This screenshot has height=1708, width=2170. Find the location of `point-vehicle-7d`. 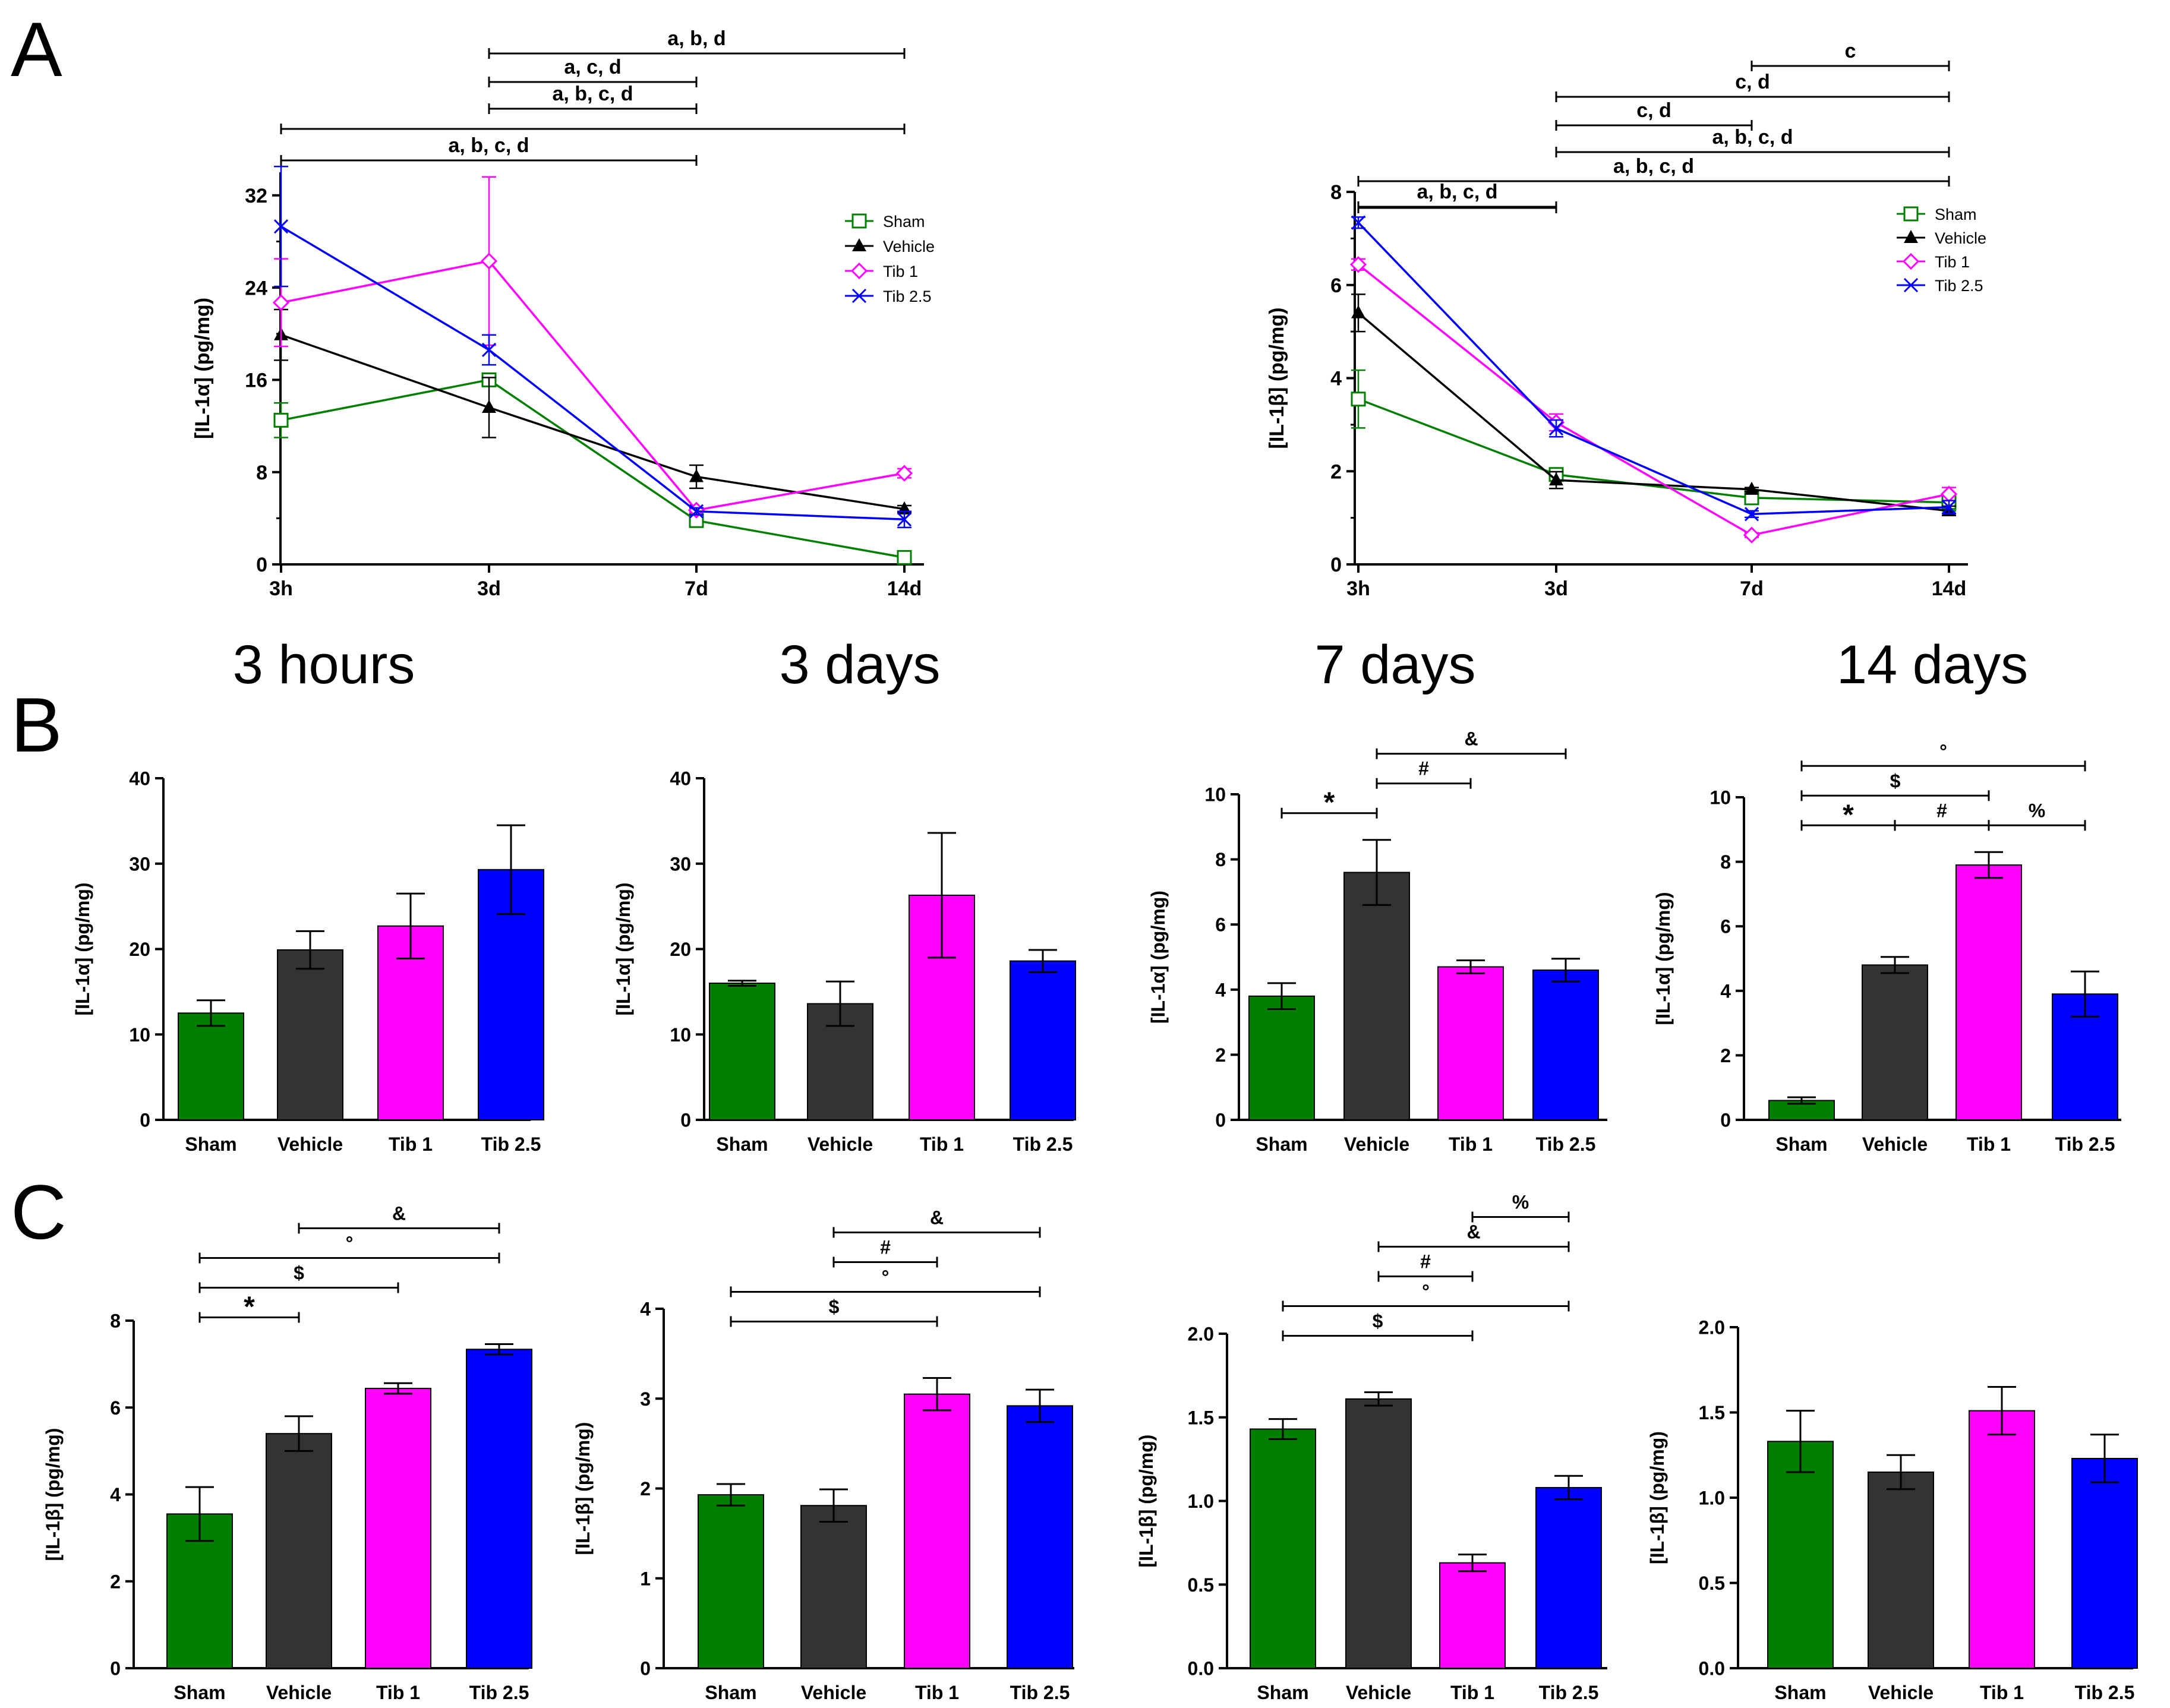

point-vehicle-7d is located at coordinates (1752, 488).